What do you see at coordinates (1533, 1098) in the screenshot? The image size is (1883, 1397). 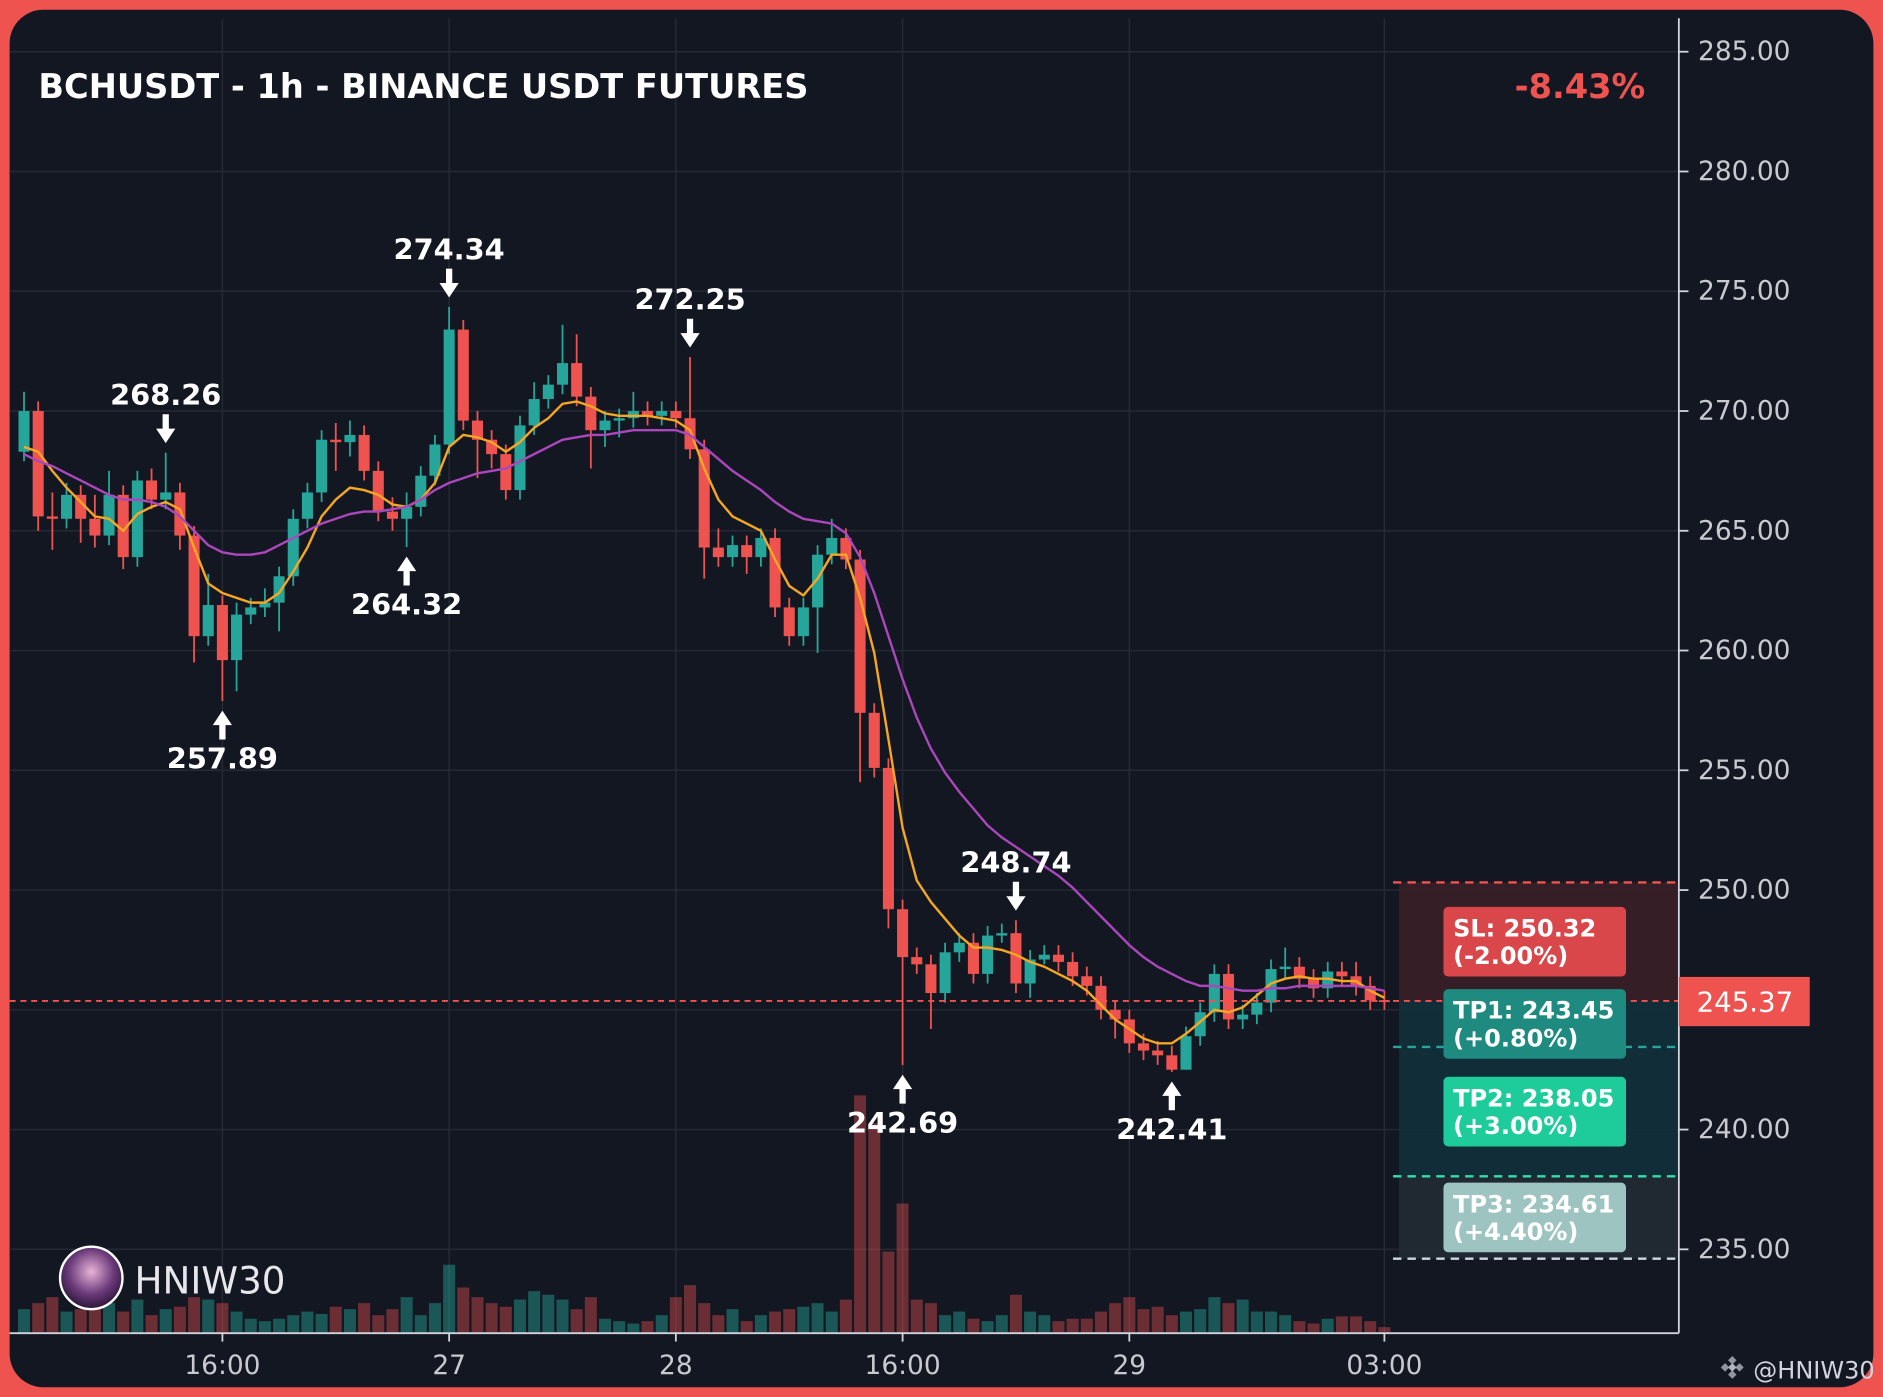 I see `level-label: TP2: 238.05` at bounding box center [1533, 1098].